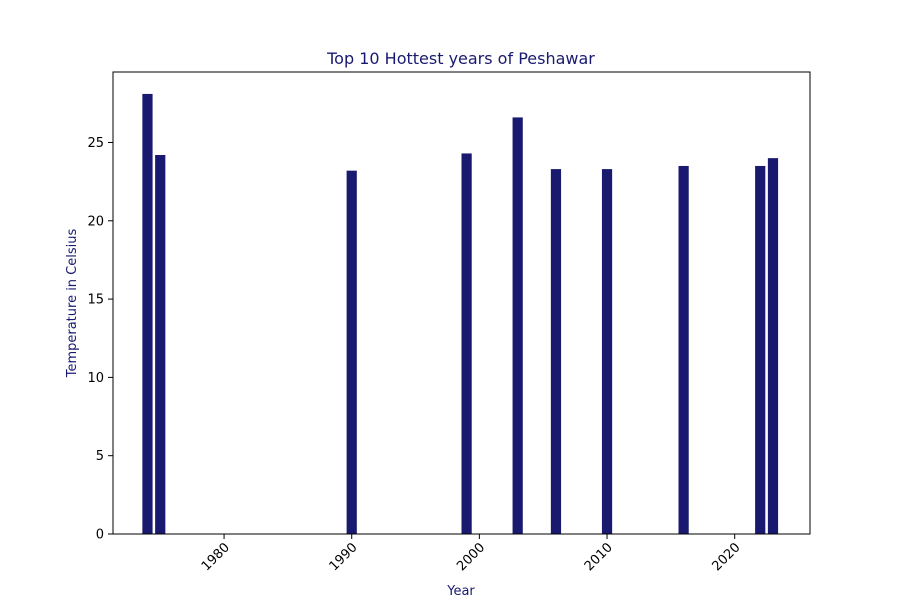 The image size is (900, 600). Describe the element at coordinates (95, 300) in the screenshot. I see `y-tick-label: 15` at that location.